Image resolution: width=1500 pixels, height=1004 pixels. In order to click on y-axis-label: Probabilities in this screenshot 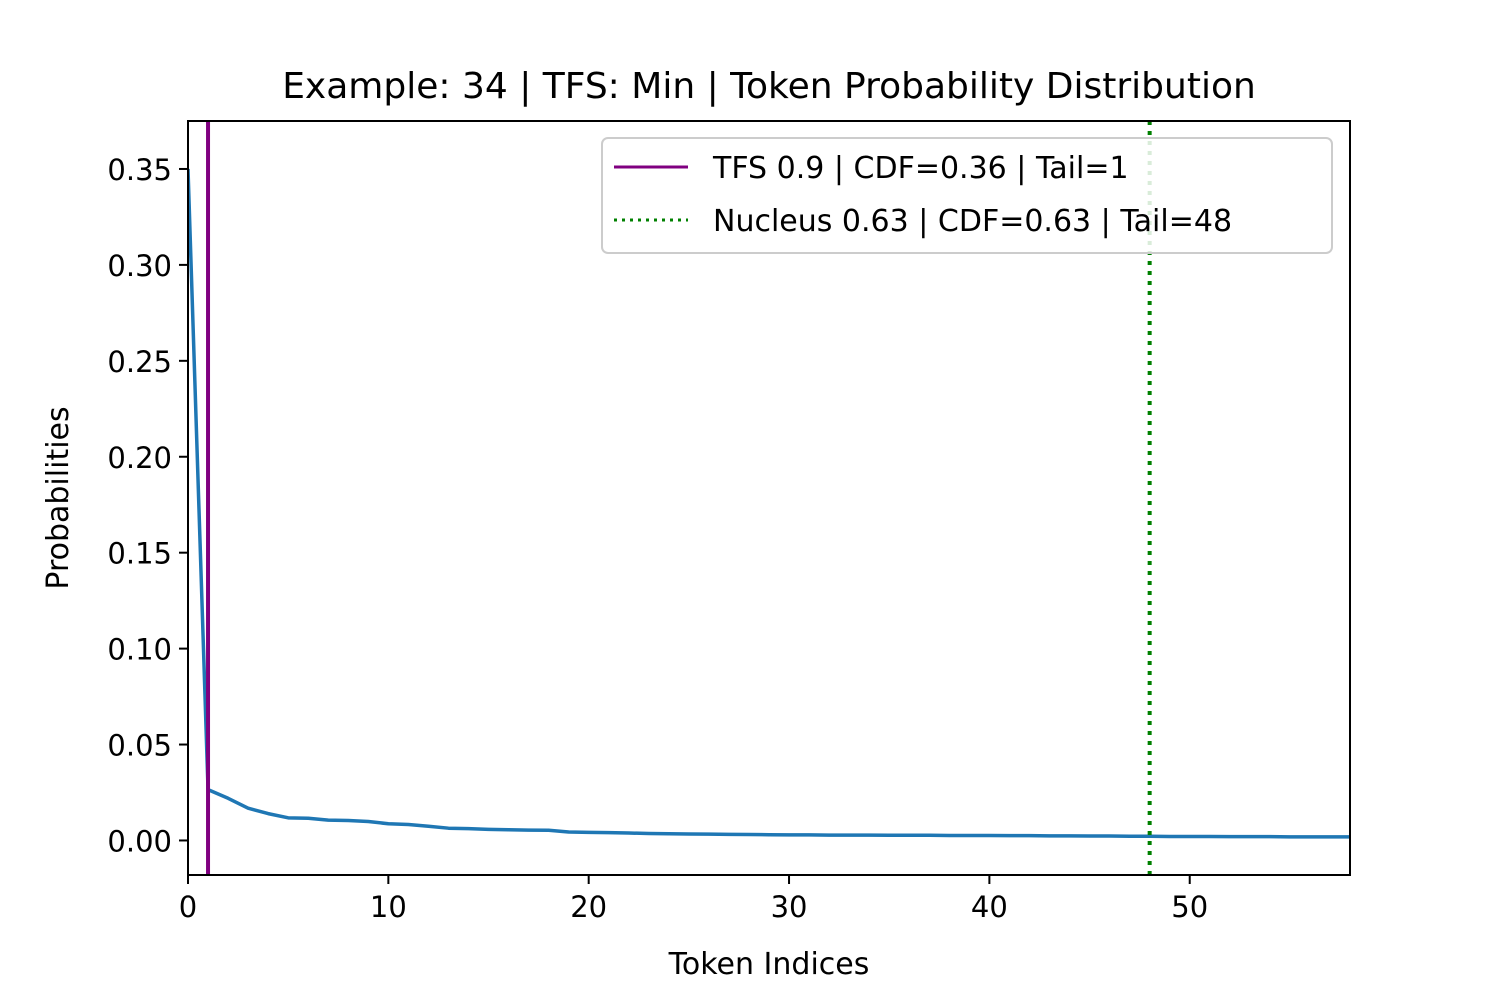, I will do `click(58, 497)`.